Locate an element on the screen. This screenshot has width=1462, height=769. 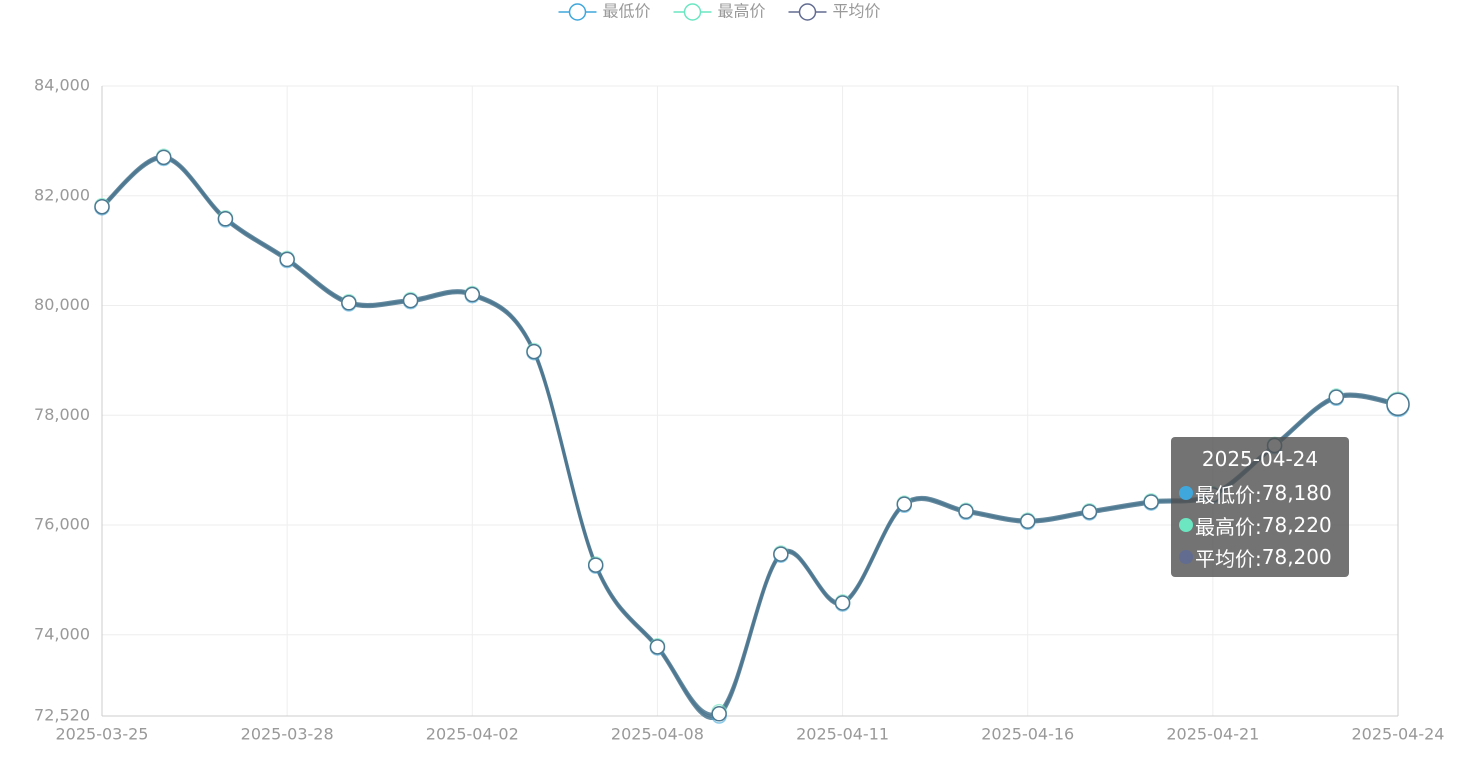
legend-label: 最高价 is located at coordinates (742, 11).